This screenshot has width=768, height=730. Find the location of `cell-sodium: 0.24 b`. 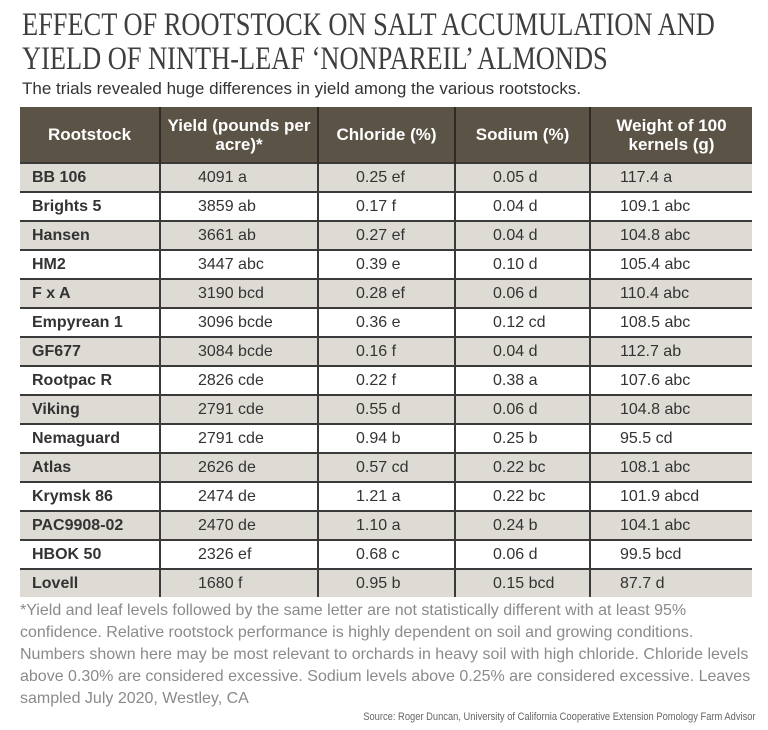

cell-sodium: 0.24 b is located at coordinates (522, 525).